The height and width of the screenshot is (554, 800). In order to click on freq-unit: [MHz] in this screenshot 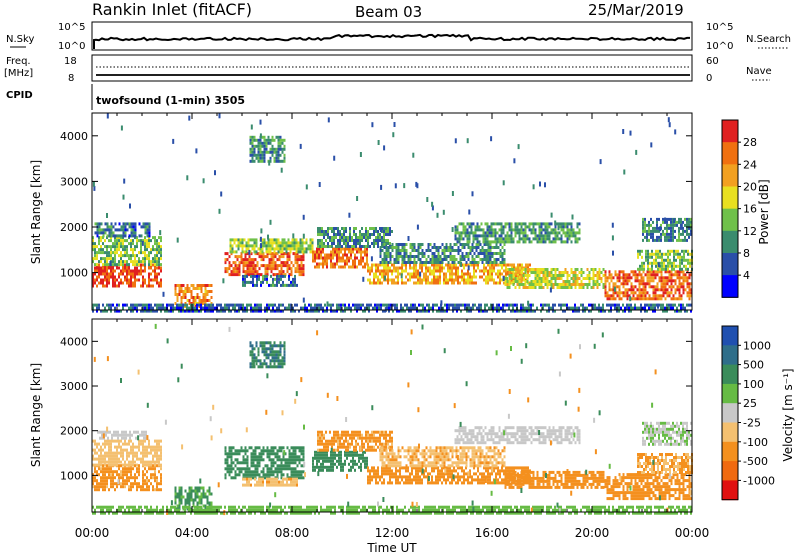, I will do `click(18, 73)`.